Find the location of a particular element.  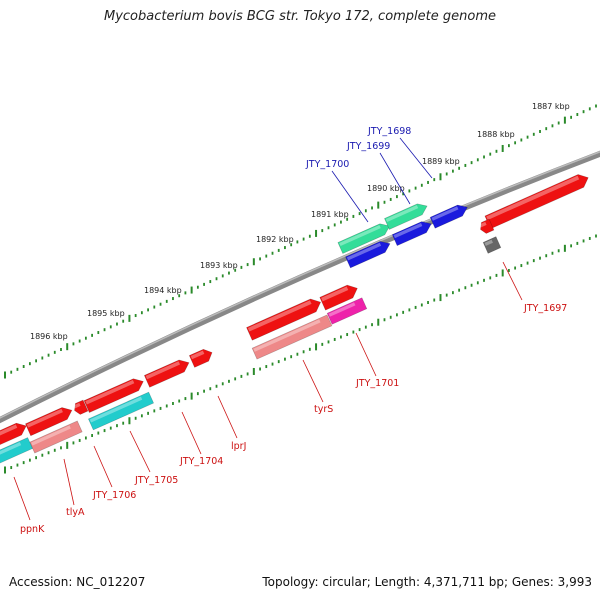

gene-lprj is located at coordinates (200, 358).